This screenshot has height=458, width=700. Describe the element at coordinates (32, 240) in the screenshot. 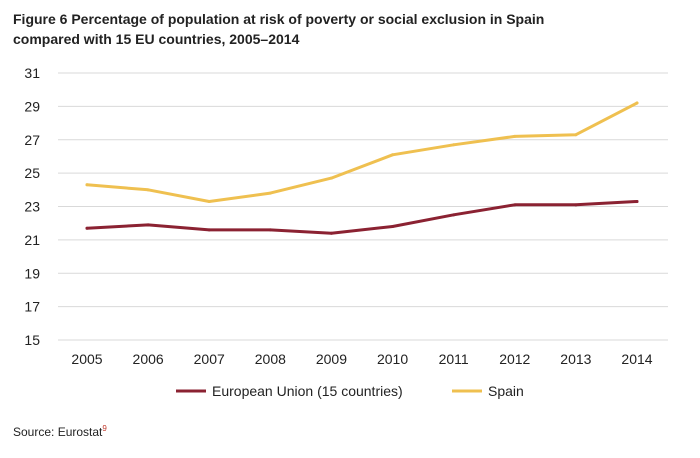

I see `y-tick-label-21: 21` at that location.